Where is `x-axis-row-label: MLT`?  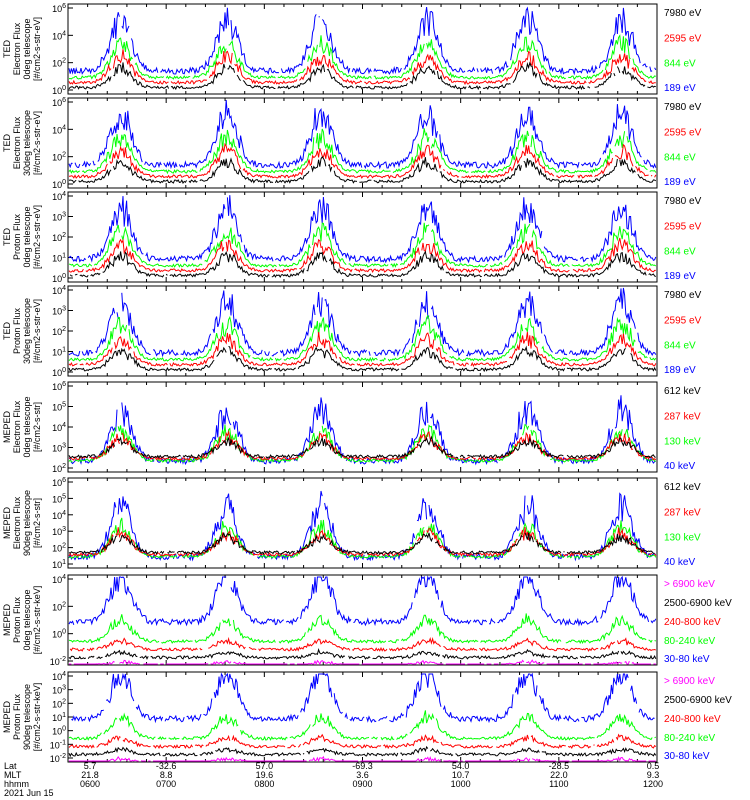 x-axis-row-label: MLT is located at coordinates (13, 775).